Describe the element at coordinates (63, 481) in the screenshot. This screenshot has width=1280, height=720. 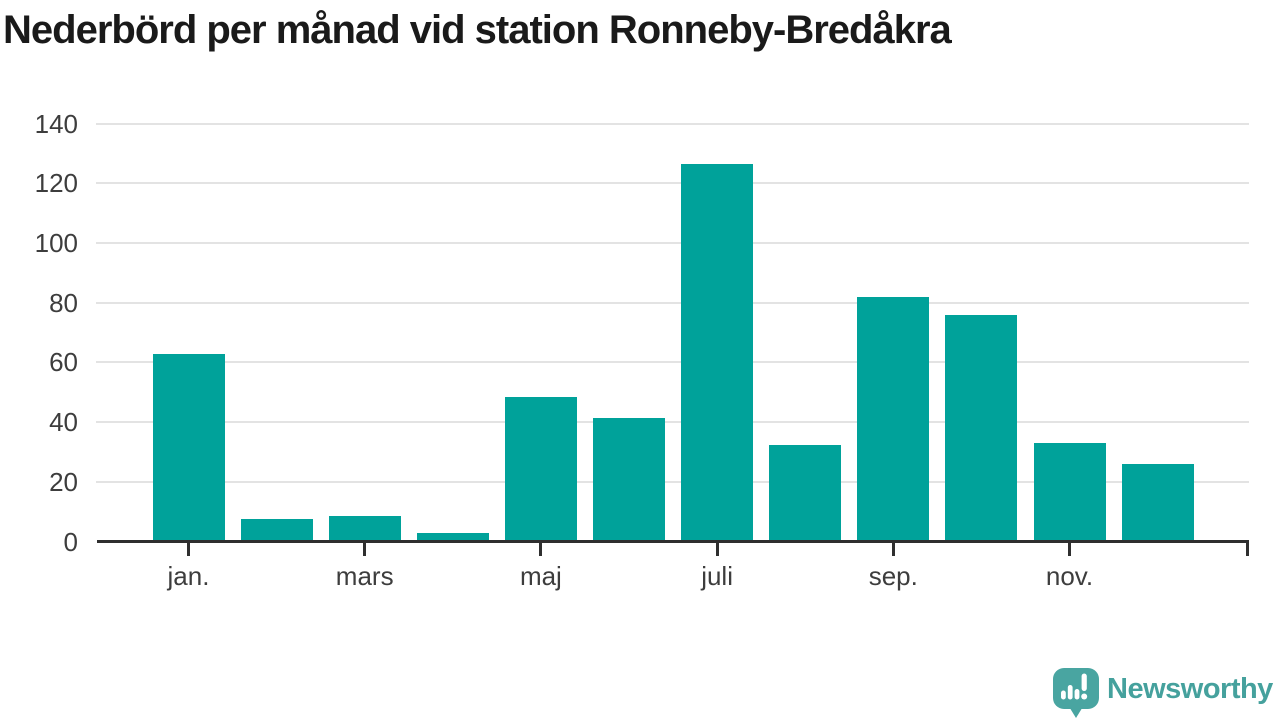
I see `y-axis-tick-label: 20` at that location.